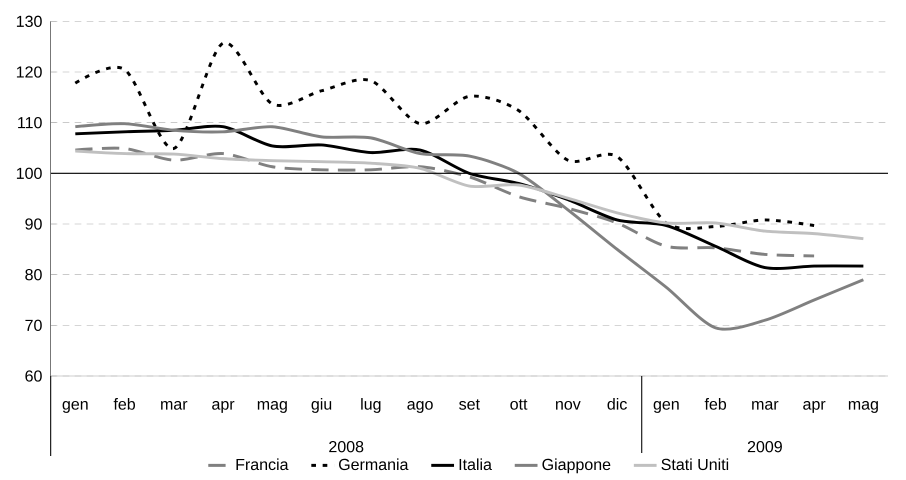 The width and height of the screenshot is (906, 480). I want to click on x-tick-label: lug, so click(370, 405).